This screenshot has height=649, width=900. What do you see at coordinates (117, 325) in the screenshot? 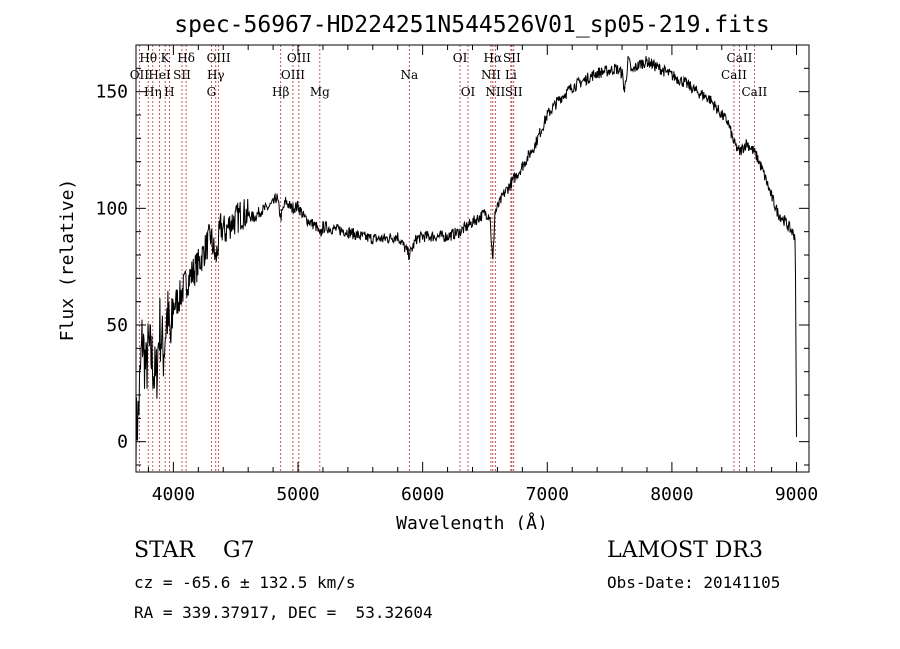
I see `y-tick-label: 50` at bounding box center [117, 325].